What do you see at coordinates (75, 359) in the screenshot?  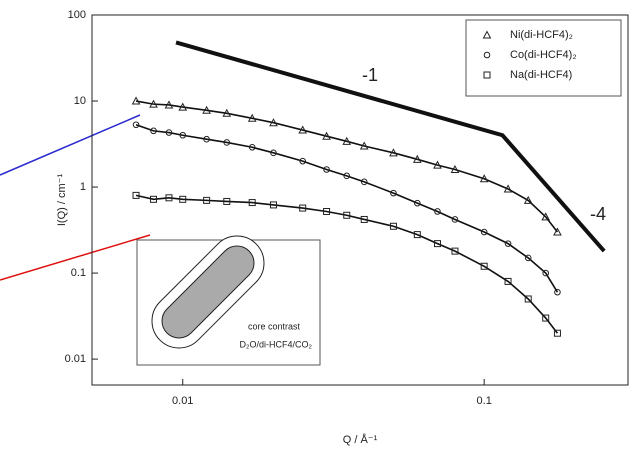 I see `y-tick-label: 0.01` at bounding box center [75, 359].